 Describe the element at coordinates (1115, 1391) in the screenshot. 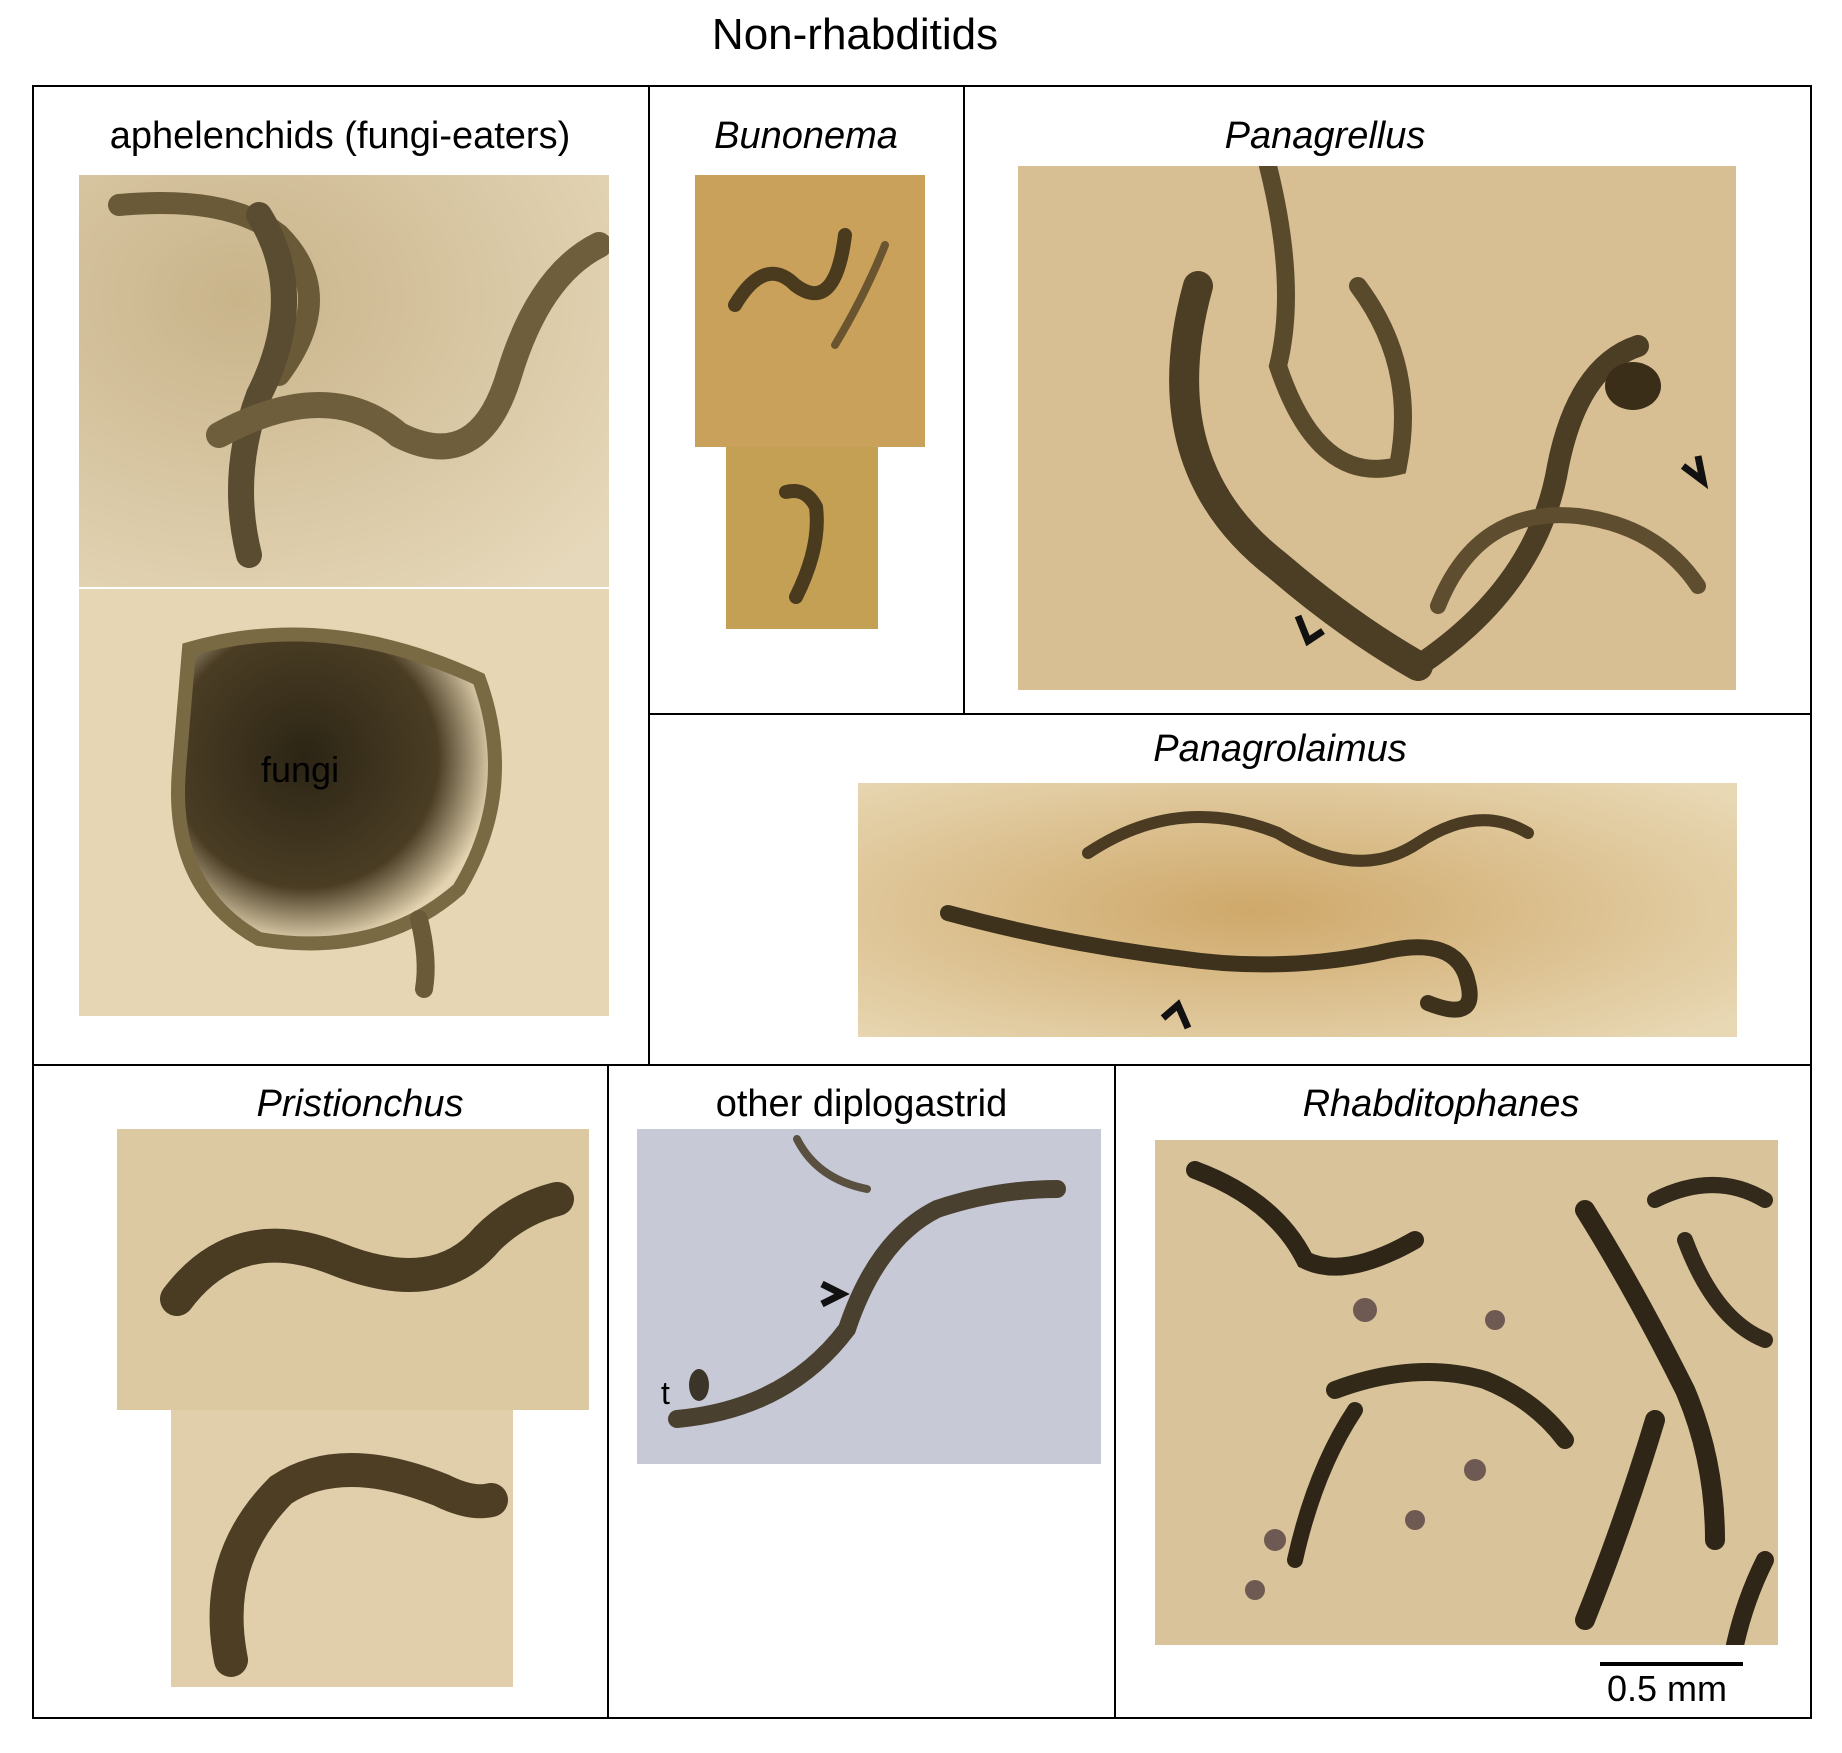

I see `divider-row2-b` at that location.